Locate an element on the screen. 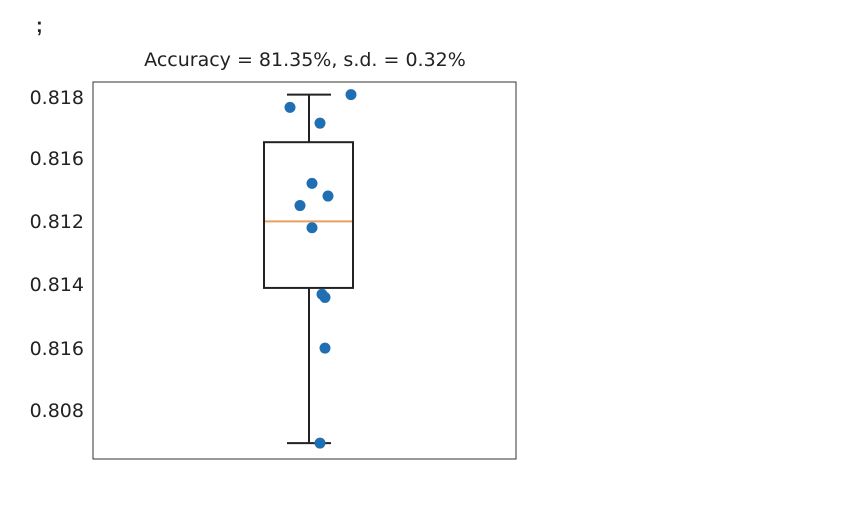 The width and height of the screenshot is (842, 506). box-and-whiskers is located at coordinates (308, 269).